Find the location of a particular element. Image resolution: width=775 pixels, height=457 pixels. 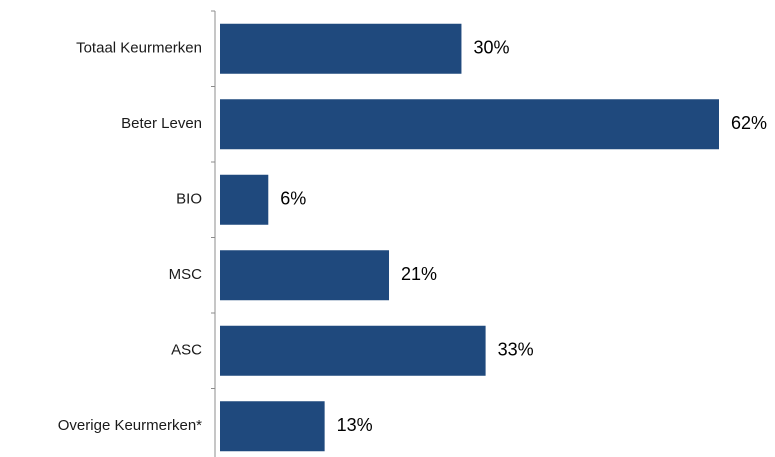

category-label: Beter Leven is located at coordinates (161, 123).